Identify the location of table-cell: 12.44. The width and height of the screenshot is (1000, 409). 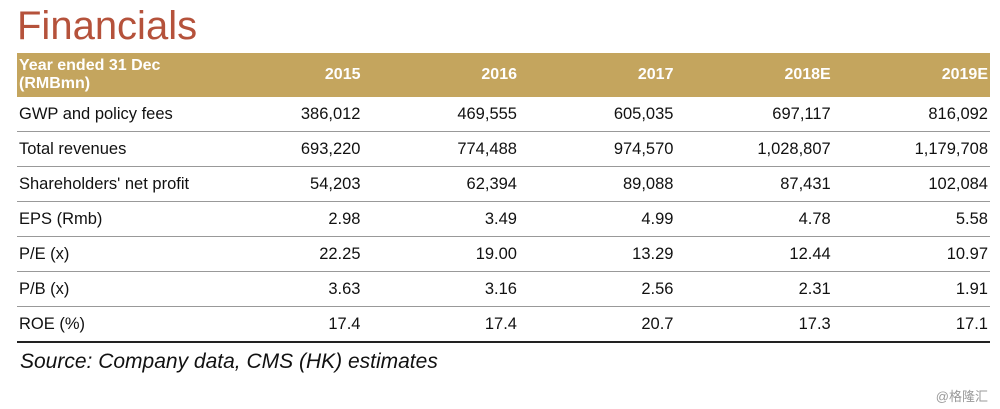
(754, 254).